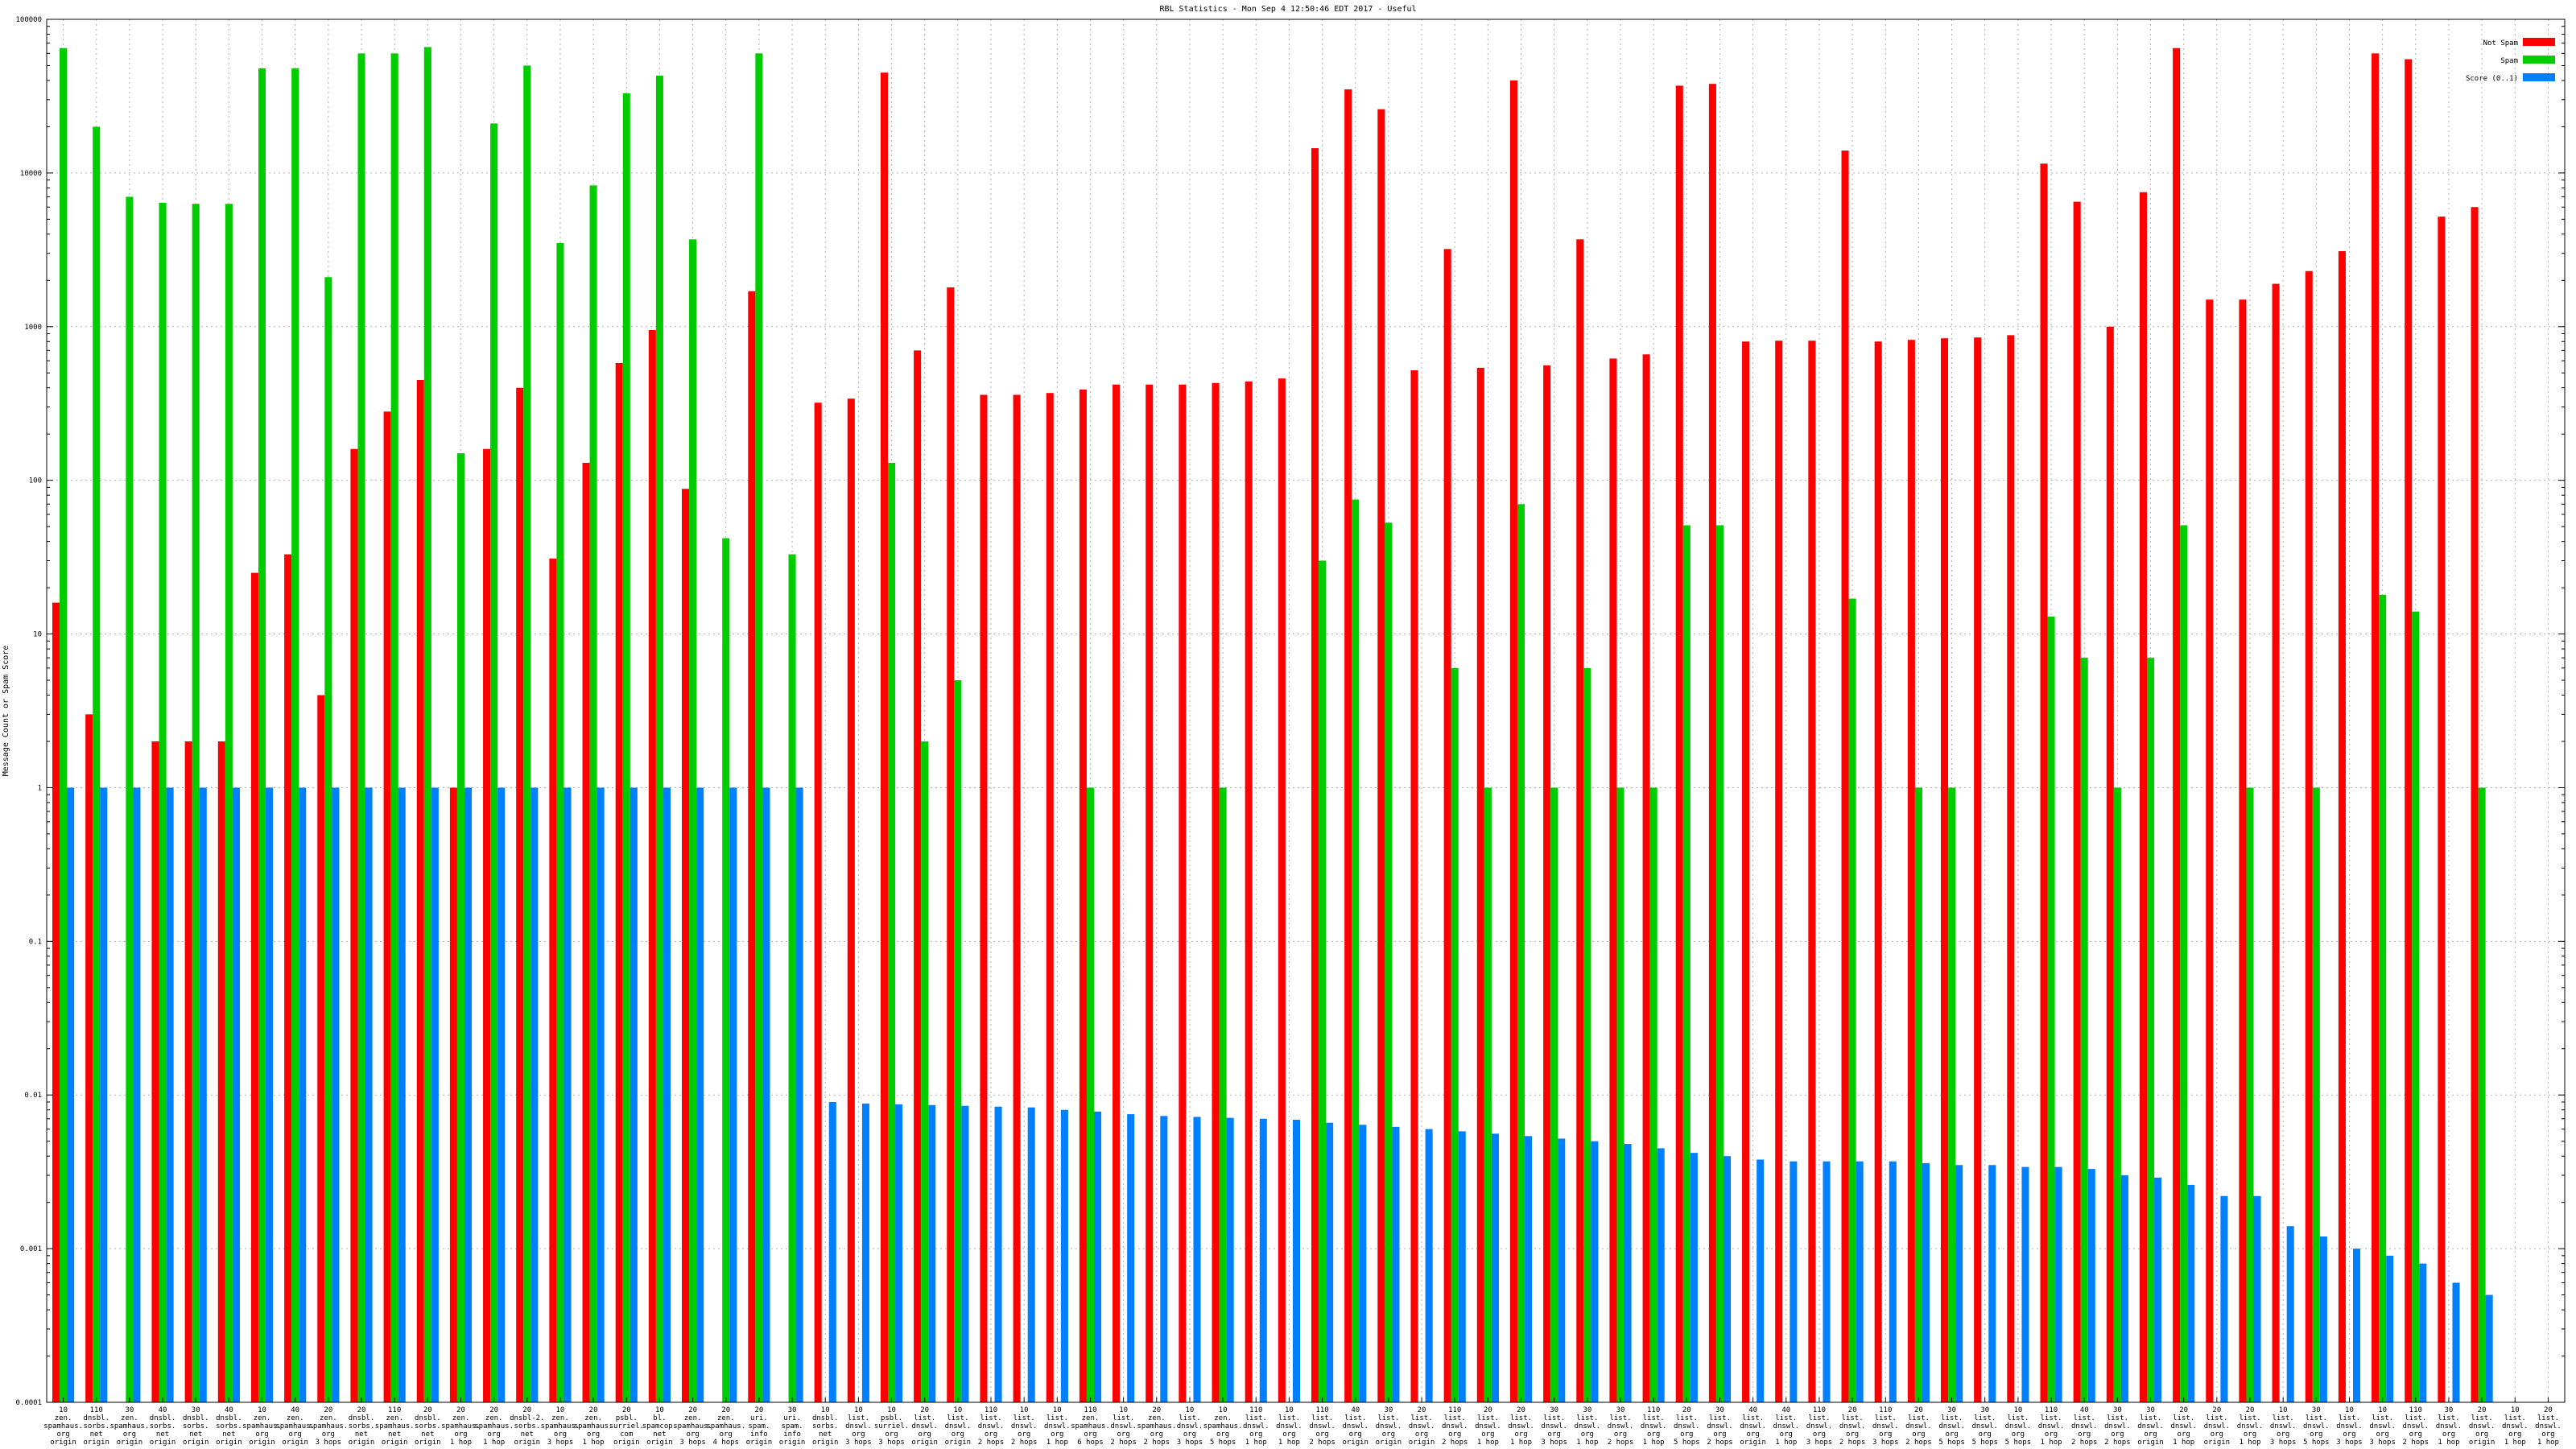 This screenshot has height=1449, width=2576. What do you see at coordinates (792, 1426) in the screenshot?
I see `x-tick-label: 30 uri. spam. info origin` at bounding box center [792, 1426].